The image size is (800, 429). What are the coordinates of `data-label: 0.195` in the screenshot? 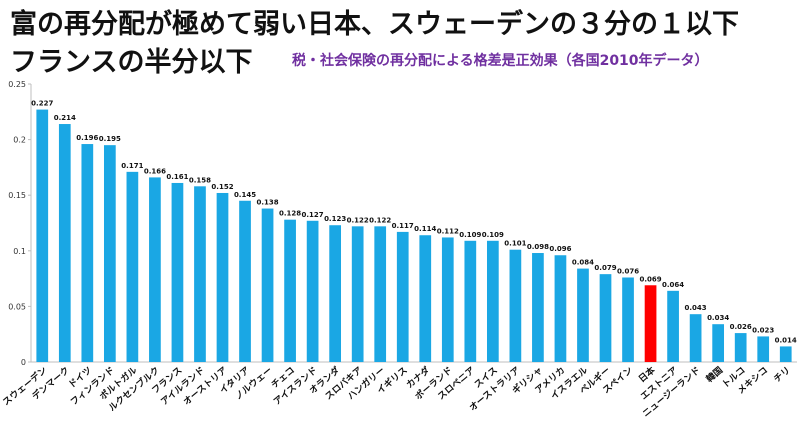 It's located at (110, 139).